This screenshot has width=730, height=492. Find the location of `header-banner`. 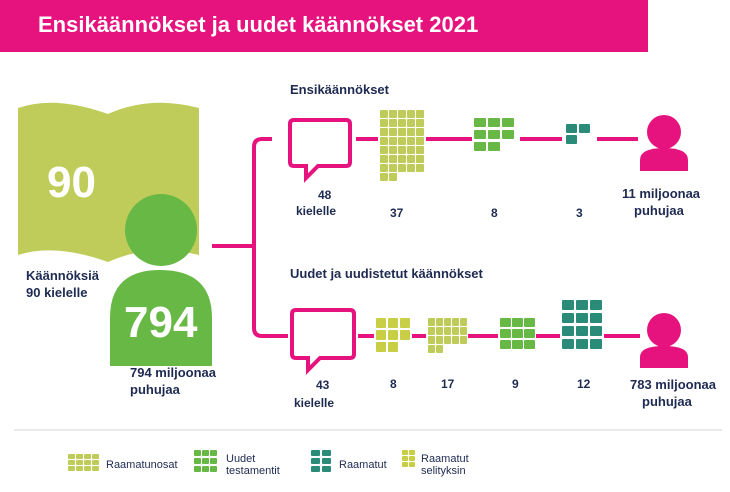

header-banner is located at coordinates (324, 26).